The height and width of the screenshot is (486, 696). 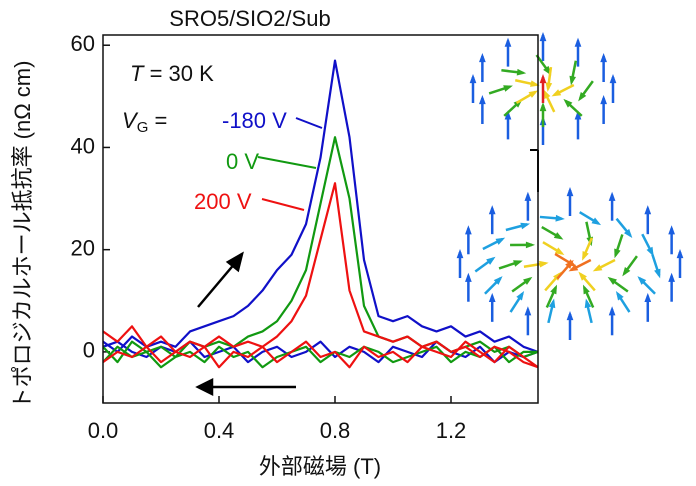 I want to click on x-tick-label: 1.2, so click(x=451, y=430).